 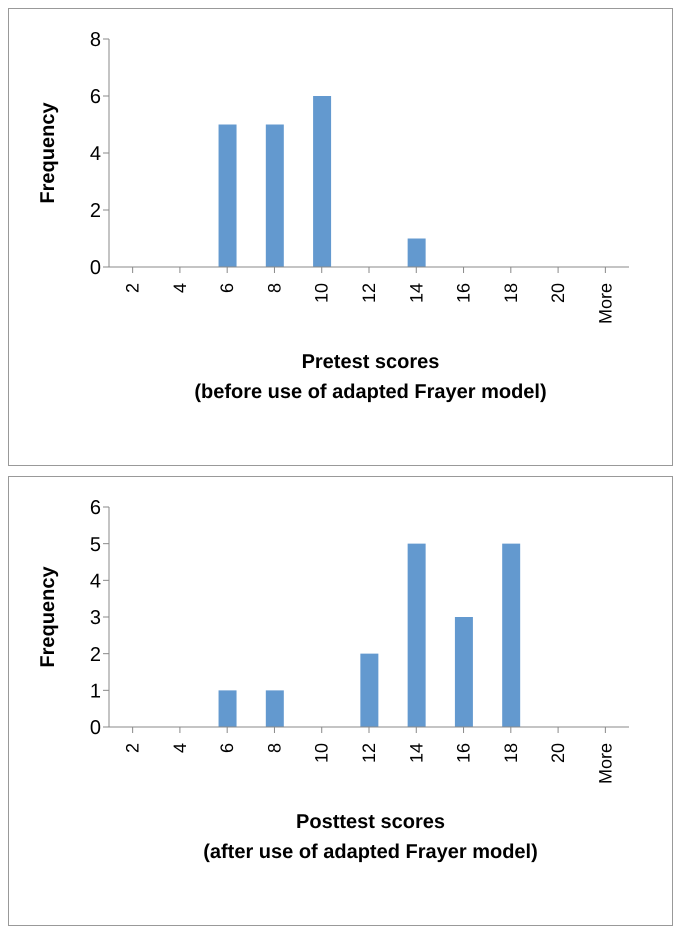 I want to click on x-axis-title: Pretest scores (before use of adapted Frayer model), so click(x=370, y=377).